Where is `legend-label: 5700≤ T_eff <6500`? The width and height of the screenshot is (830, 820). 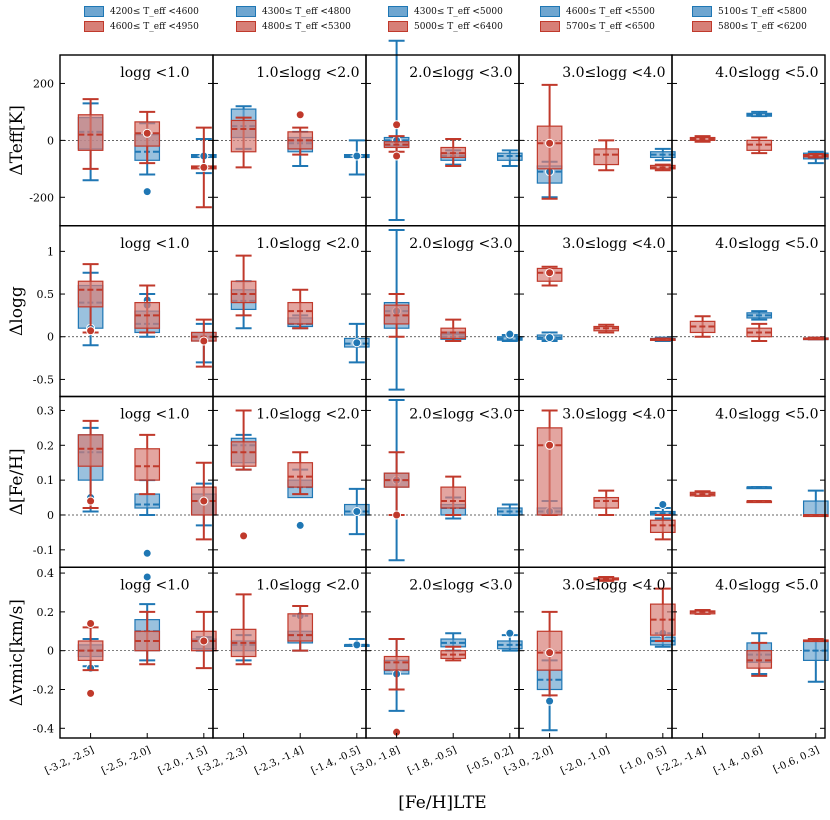
legend-label: 5700≤ T_eff <6500 is located at coordinates (610, 27).